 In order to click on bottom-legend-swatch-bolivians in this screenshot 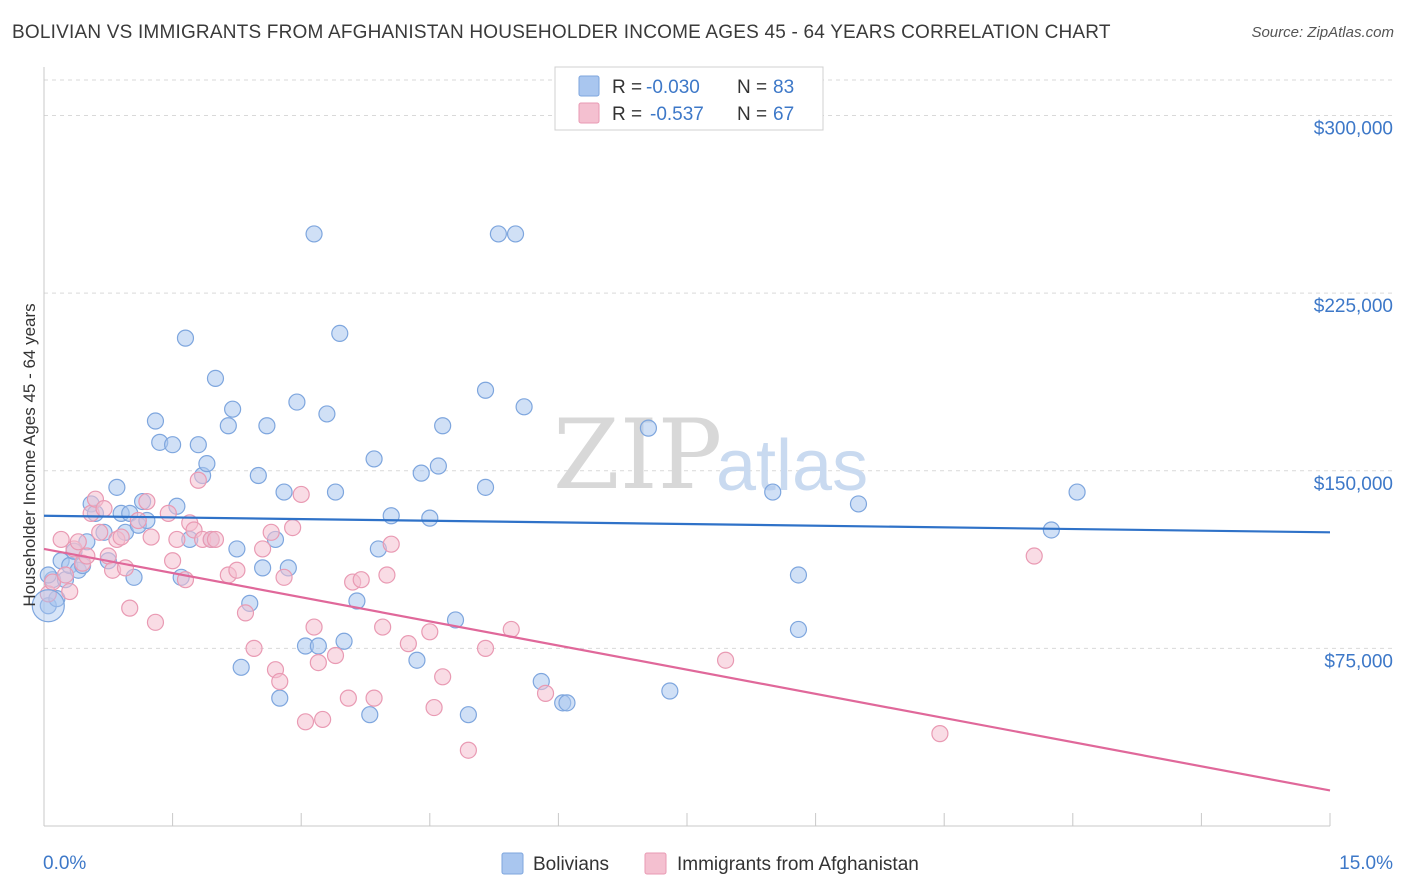, I will do `click(512, 863)`.